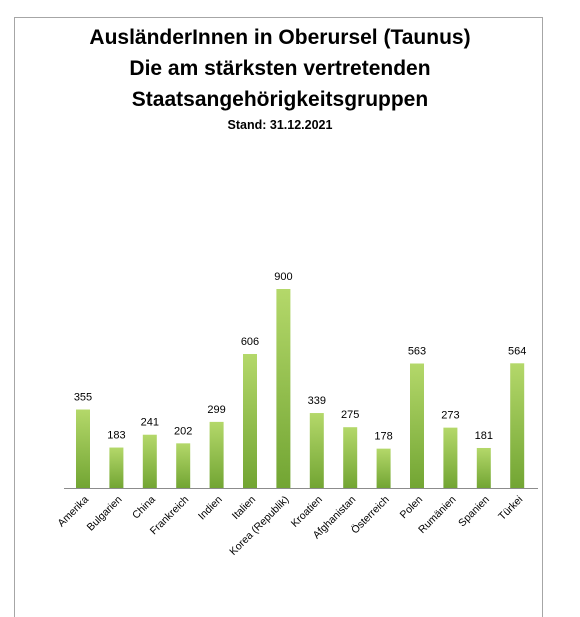 The width and height of the screenshot is (580, 617). I want to click on title-line-3: Staatsangehörigkeitsgruppen, so click(280, 99).